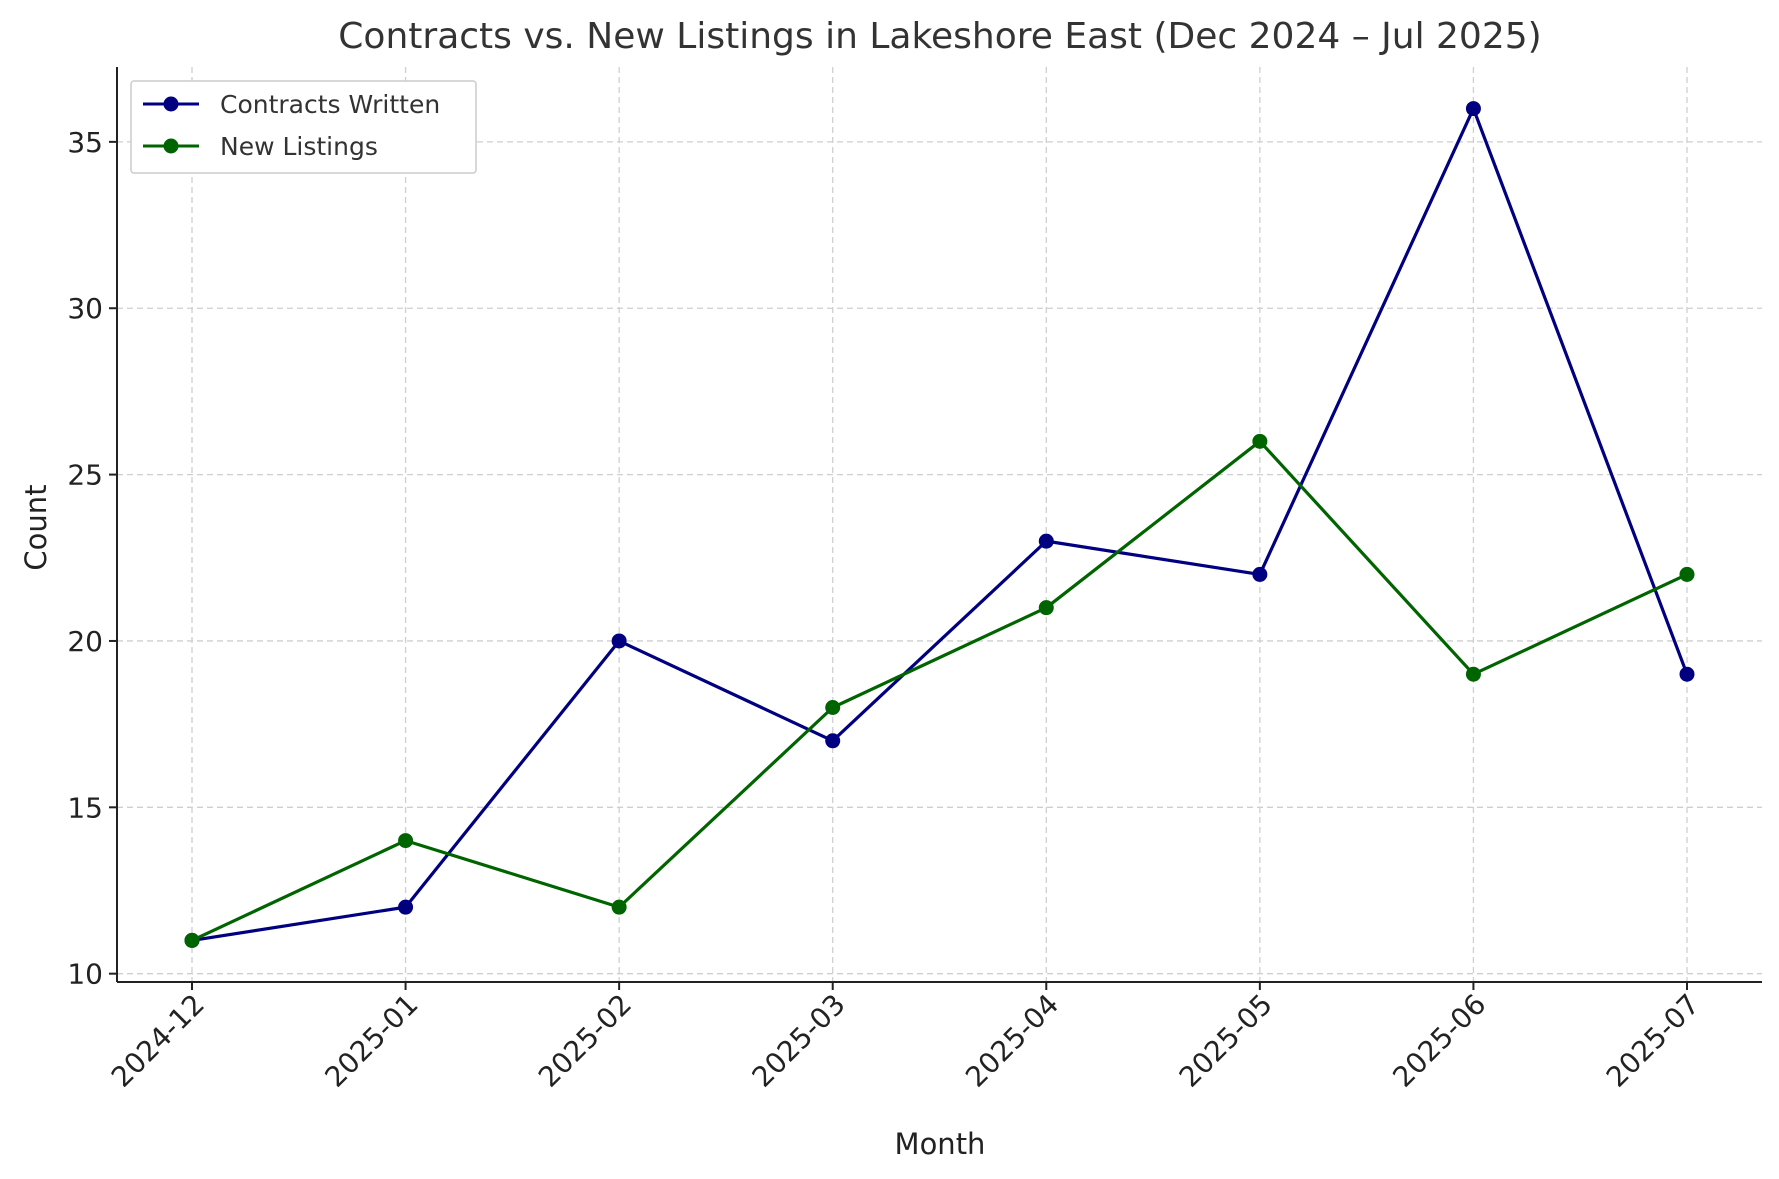 The height and width of the screenshot is (1179, 1779). Describe the element at coordinates (1226, 1041) in the screenshot. I see `x-tick-label-2025-05: 2025-05` at that location.